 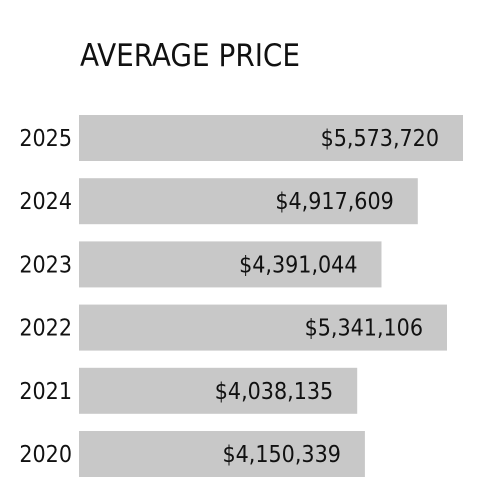 What do you see at coordinates (274, 392) in the screenshot?
I see `value-label-2021: $4,038,135` at bounding box center [274, 392].